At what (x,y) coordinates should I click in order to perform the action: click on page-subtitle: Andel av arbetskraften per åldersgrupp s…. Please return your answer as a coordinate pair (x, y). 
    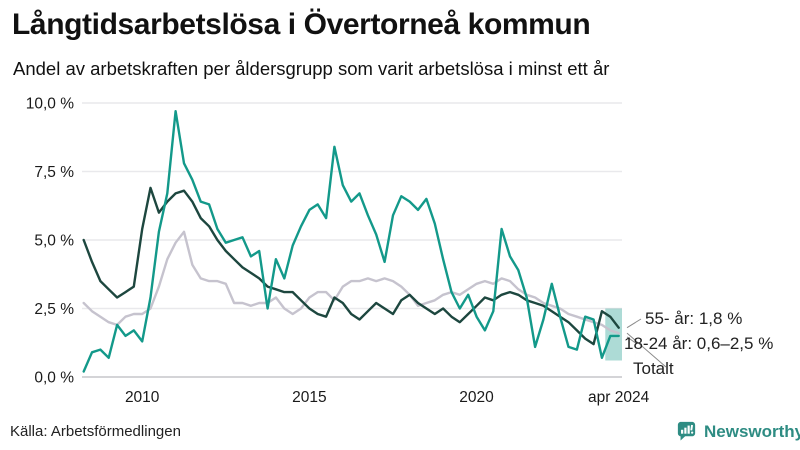
    Looking at the image, I should click on (311, 68).